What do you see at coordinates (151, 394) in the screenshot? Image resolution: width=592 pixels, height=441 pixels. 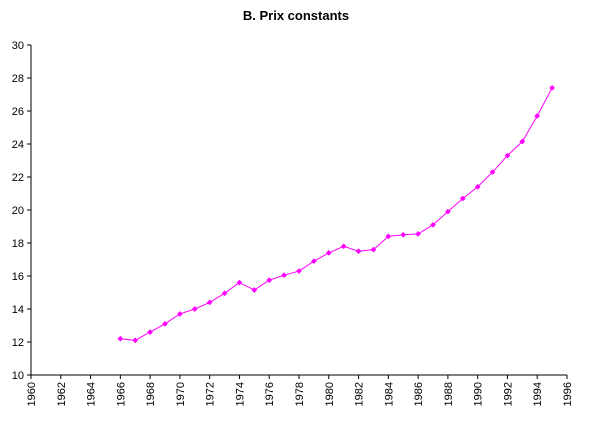 I see `x-tick-label: 1968` at bounding box center [151, 394].